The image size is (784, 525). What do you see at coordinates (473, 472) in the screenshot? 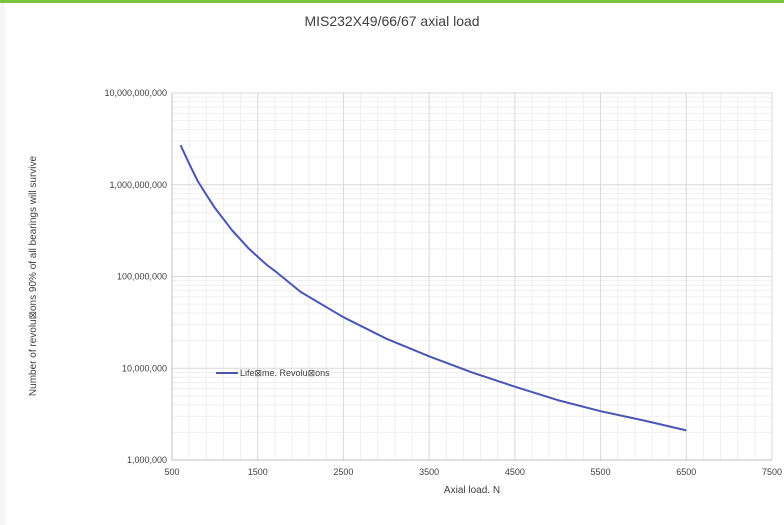
I see `x-tick-labels: 500 1500 2500 3500 4500 5500 6500 7500` at bounding box center [473, 472].